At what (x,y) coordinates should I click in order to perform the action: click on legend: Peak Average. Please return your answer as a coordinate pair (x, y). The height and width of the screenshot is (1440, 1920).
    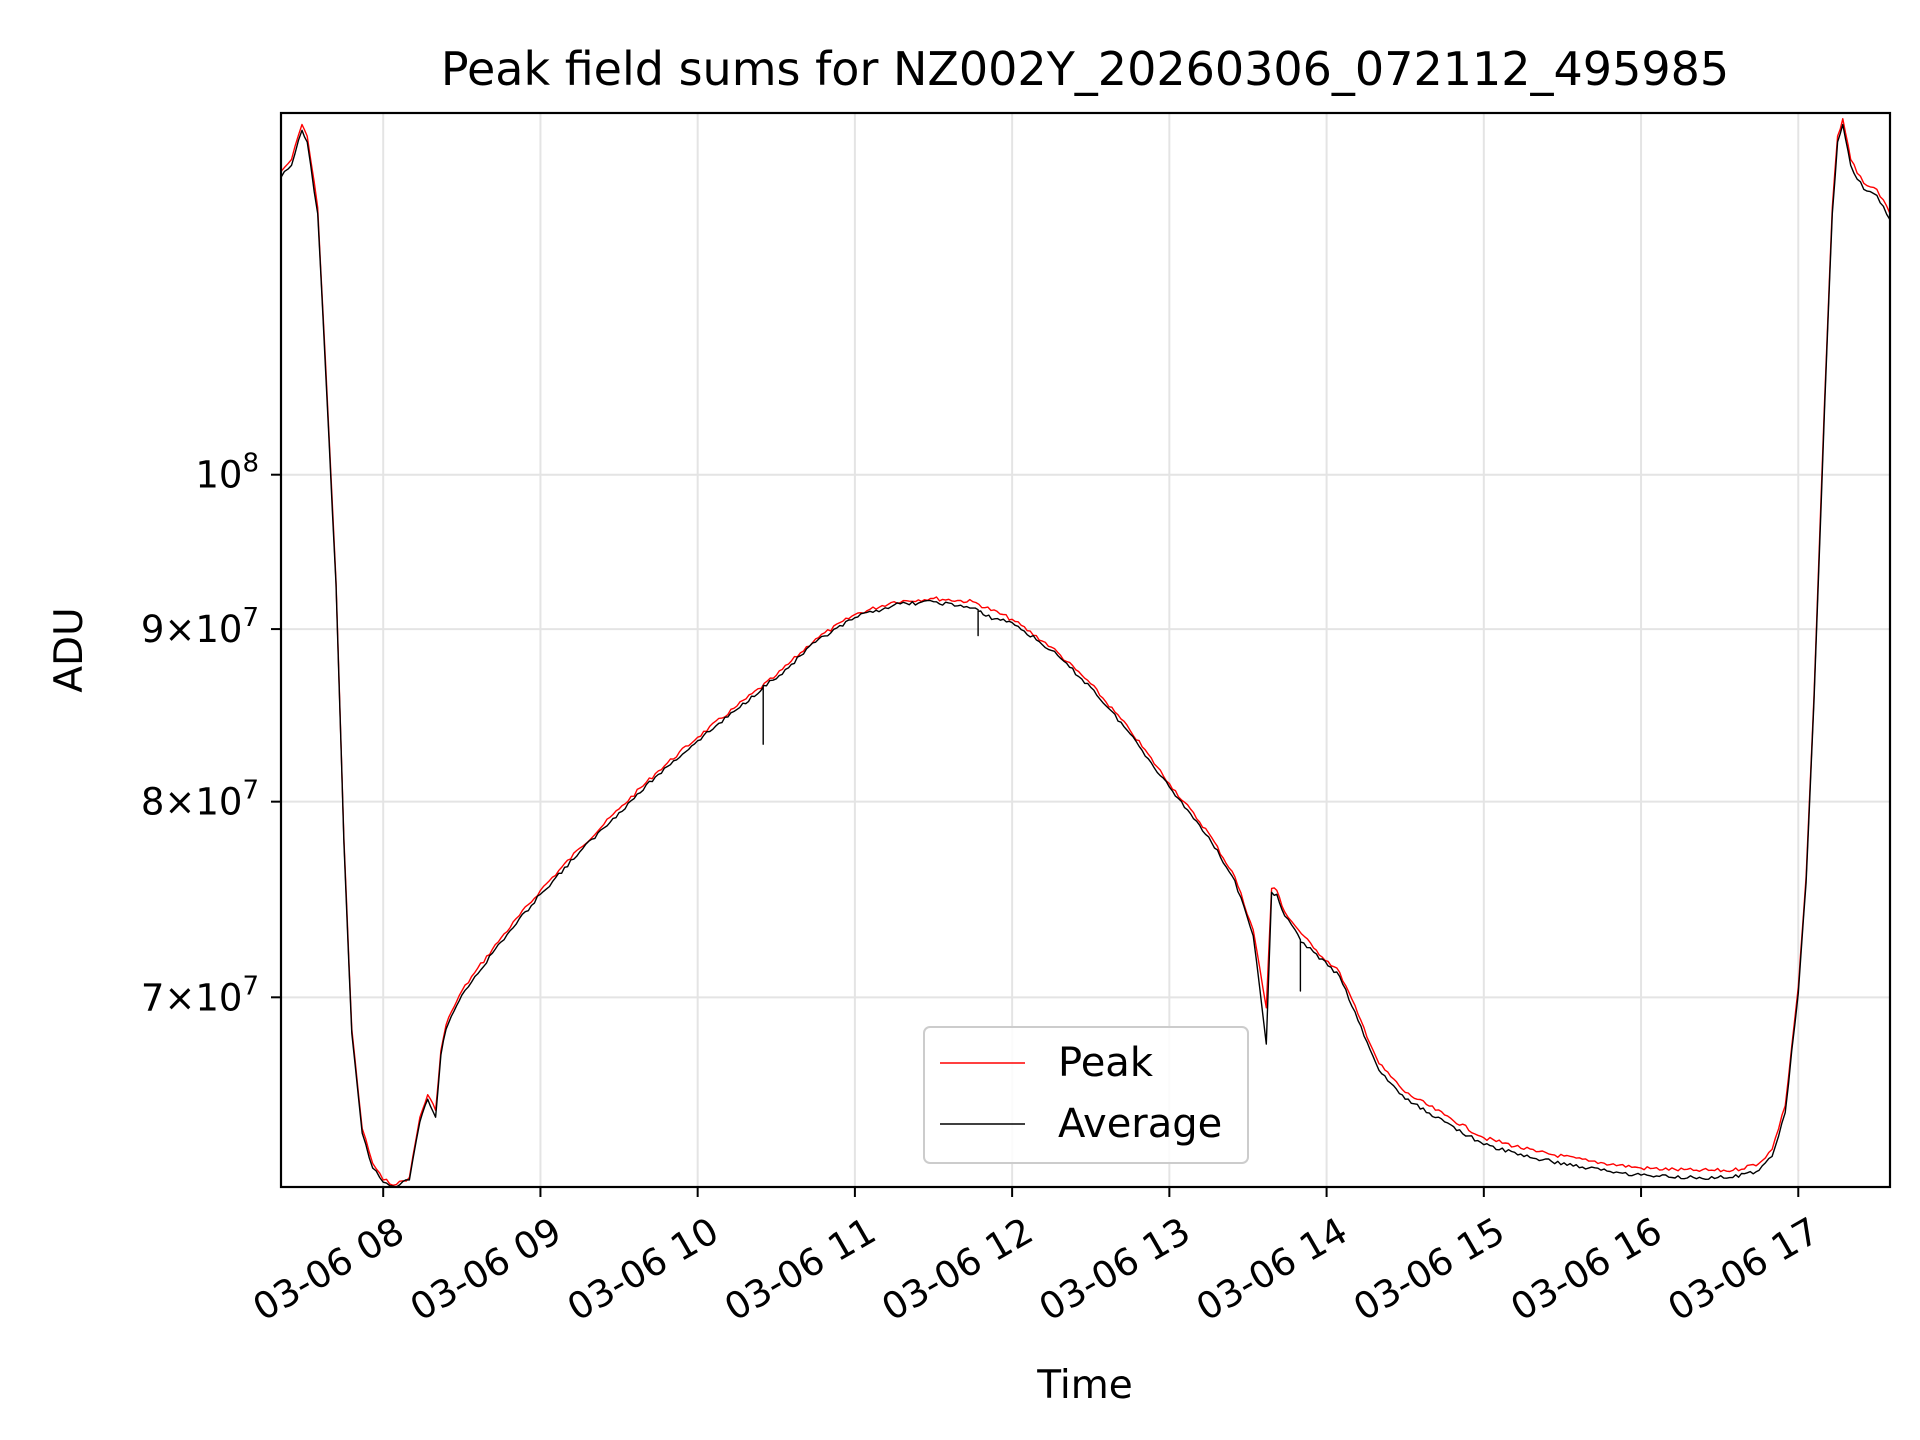
    Looking at the image, I should click on (1086, 1095).